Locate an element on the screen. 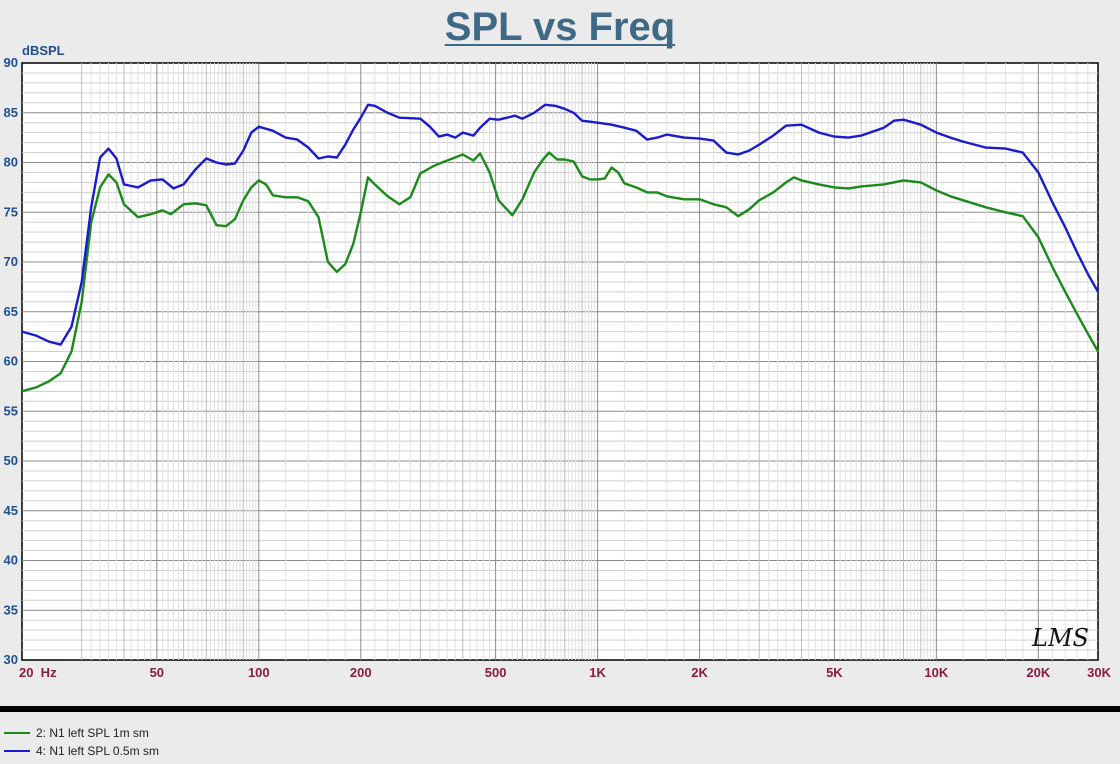 This screenshot has height=764, width=1120. x-tick-label: 20K is located at coordinates (1038, 672).